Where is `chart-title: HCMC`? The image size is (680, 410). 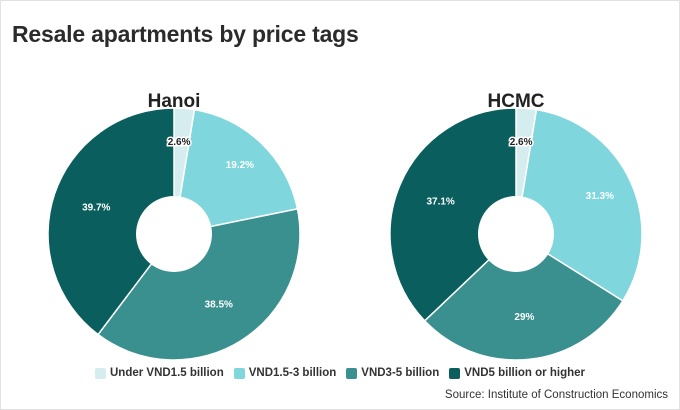
chart-title: HCMC is located at coordinates (516, 101).